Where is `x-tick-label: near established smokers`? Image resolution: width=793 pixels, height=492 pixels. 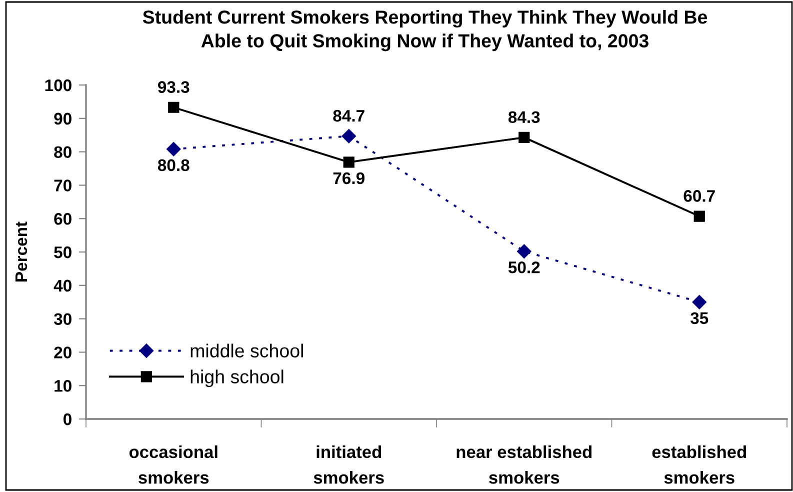 x-tick-label: near established smokers is located at coordinates (524, 464).